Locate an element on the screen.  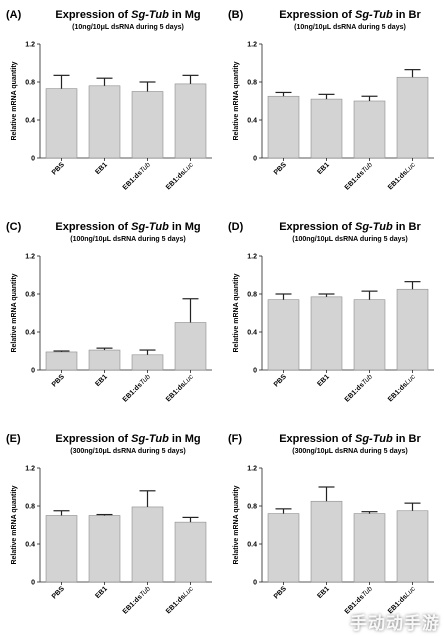
panel-label: (C) is located at coordinates (14, 227).